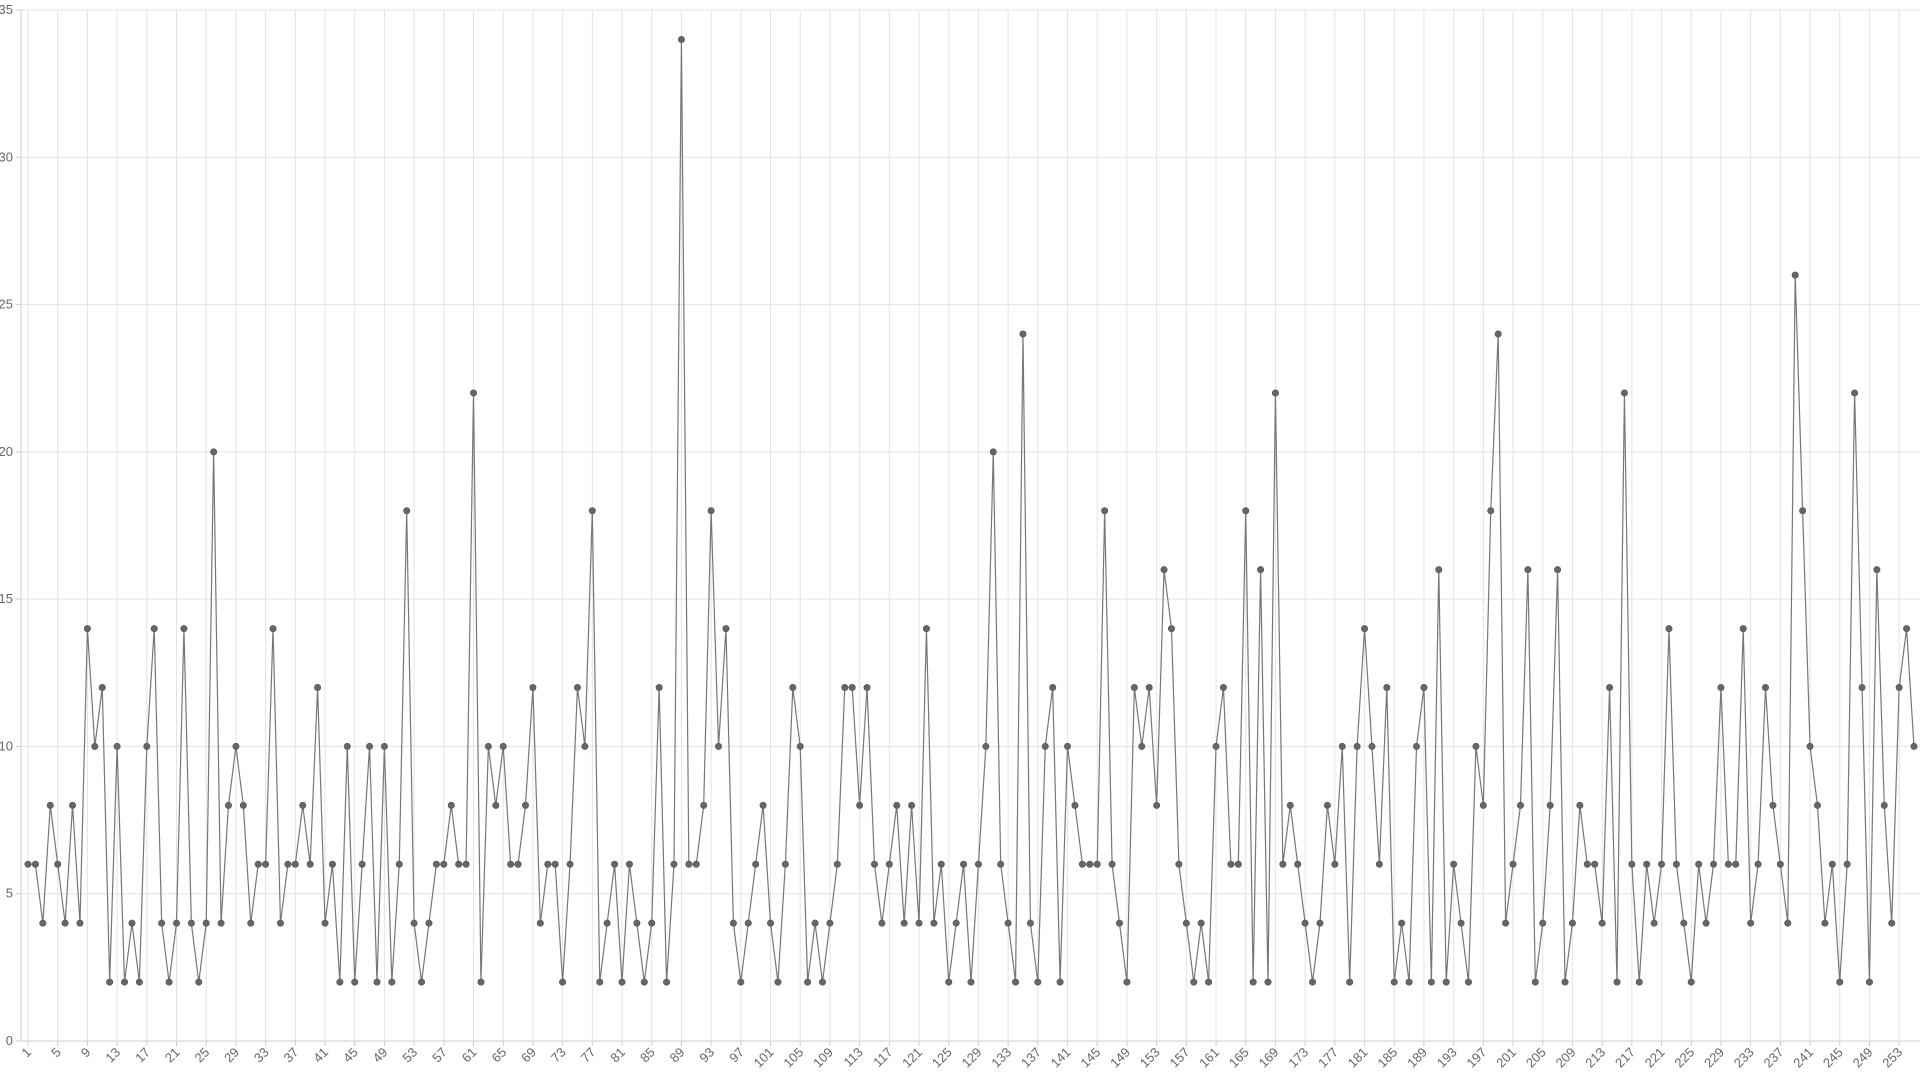 Image resolution: width=1920 pixels, height=1080 pixels. I want to click on x-tick-label: 137, so click(1031, 1058).